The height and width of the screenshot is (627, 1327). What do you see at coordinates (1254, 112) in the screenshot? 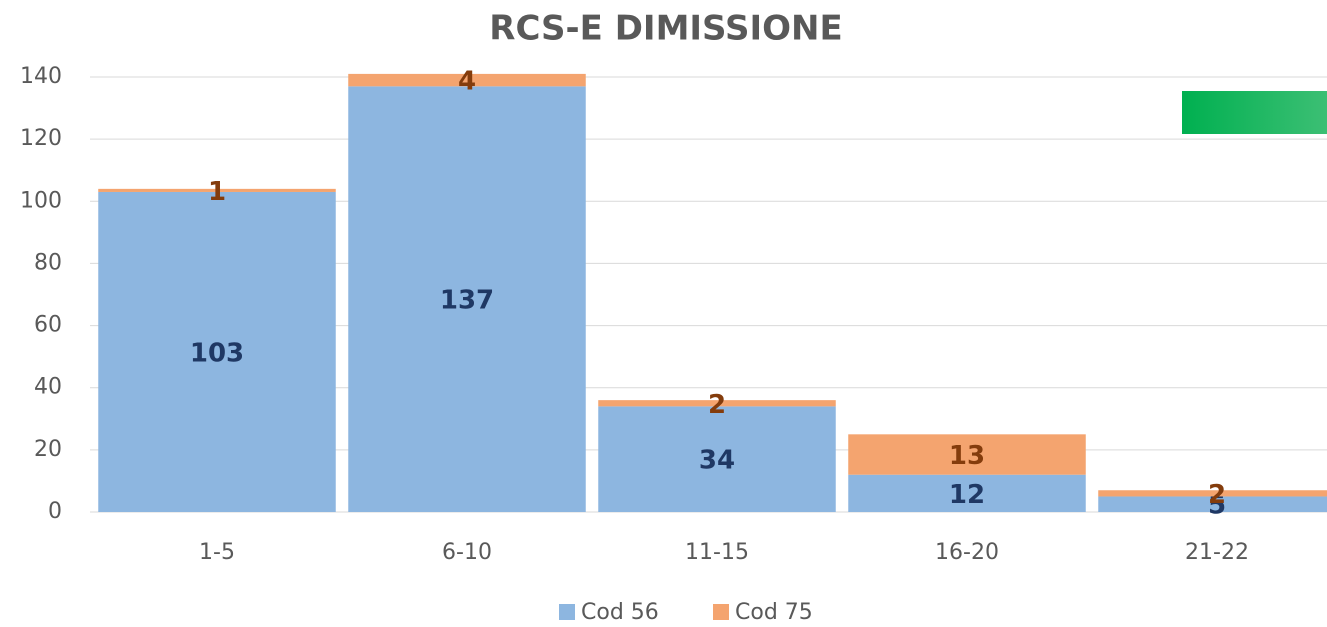
I see `decoration` at bounding box center [1254, 112].